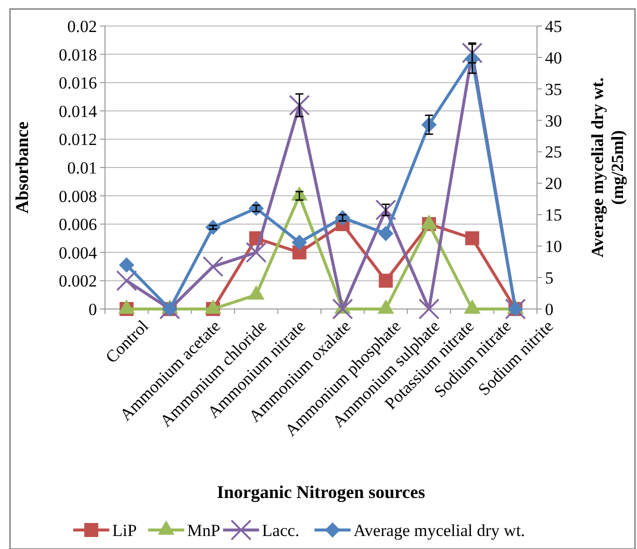  I want to click on legend-label: Average mycelial dry wt., so click(440, 530).